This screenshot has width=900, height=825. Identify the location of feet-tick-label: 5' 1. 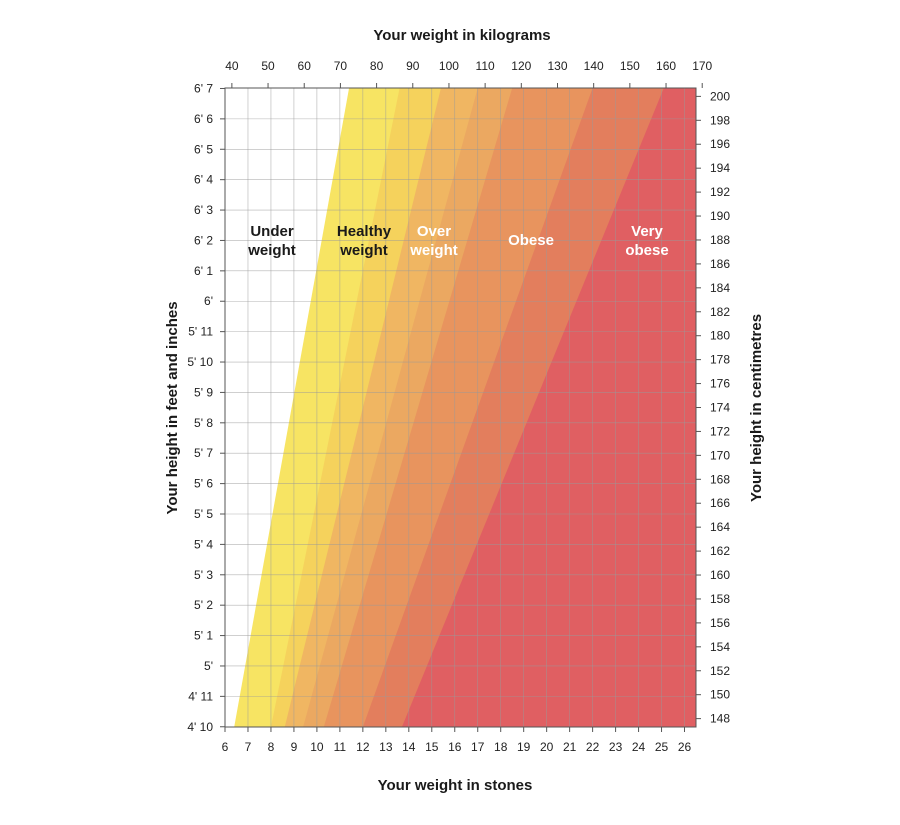
(203, 636).